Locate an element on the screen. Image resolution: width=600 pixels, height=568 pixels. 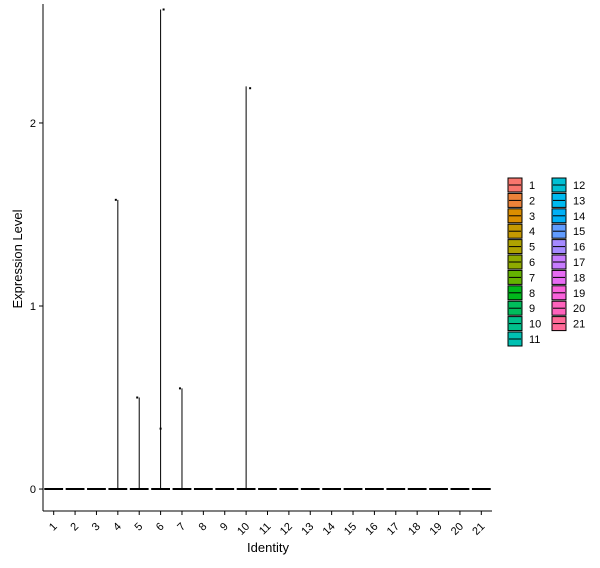
legend-key: 2 is located at coordinates (521, 200).